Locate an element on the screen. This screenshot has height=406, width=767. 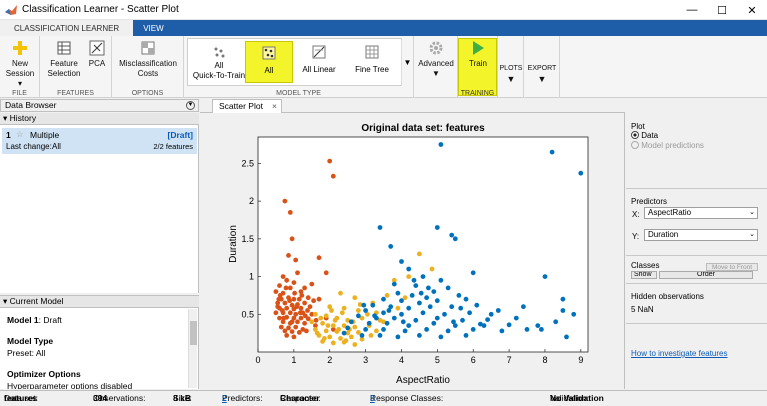
tab-classification-learner: CLASSIFICATION LEARNER is located at coordinates (67, 28).